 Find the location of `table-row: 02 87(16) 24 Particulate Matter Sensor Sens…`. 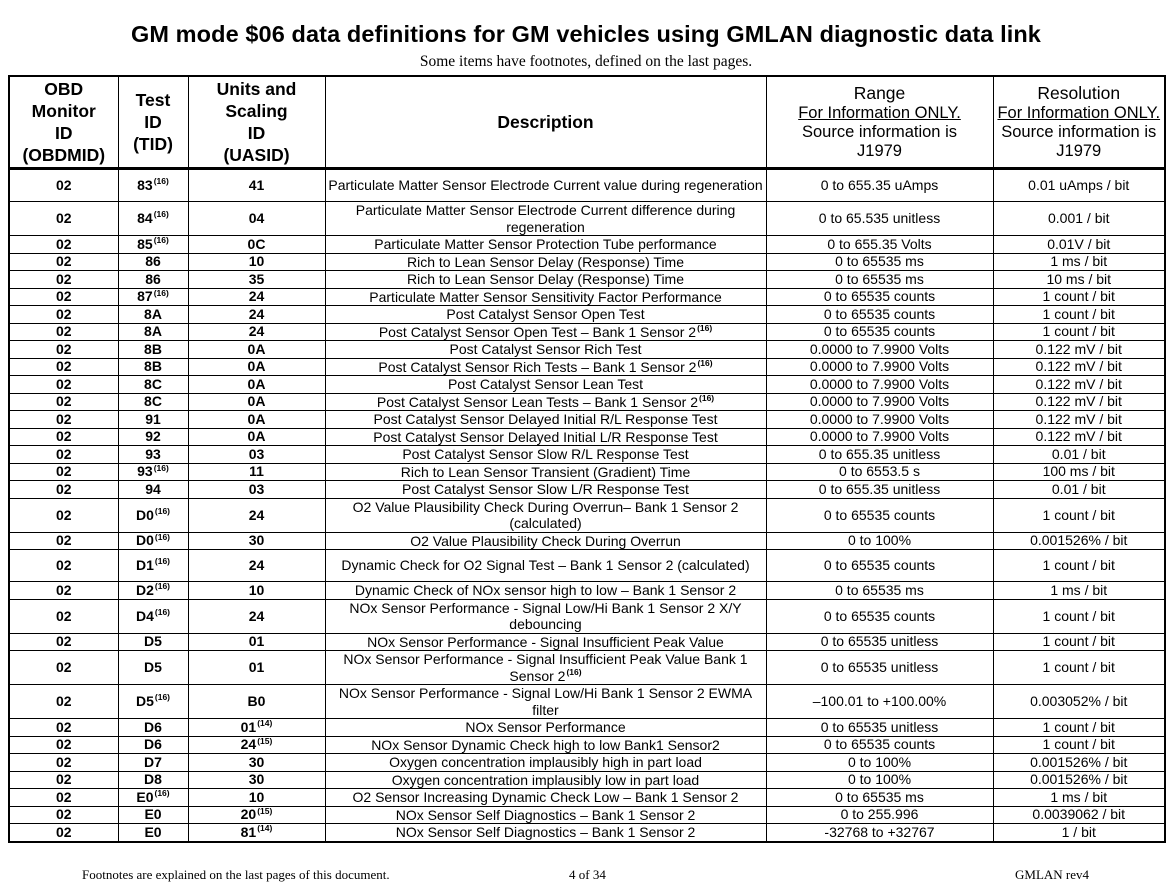

table-row: 02 87(16) 24 Particulate Matter Sensor Sens… is located at coordinates (587, 296).